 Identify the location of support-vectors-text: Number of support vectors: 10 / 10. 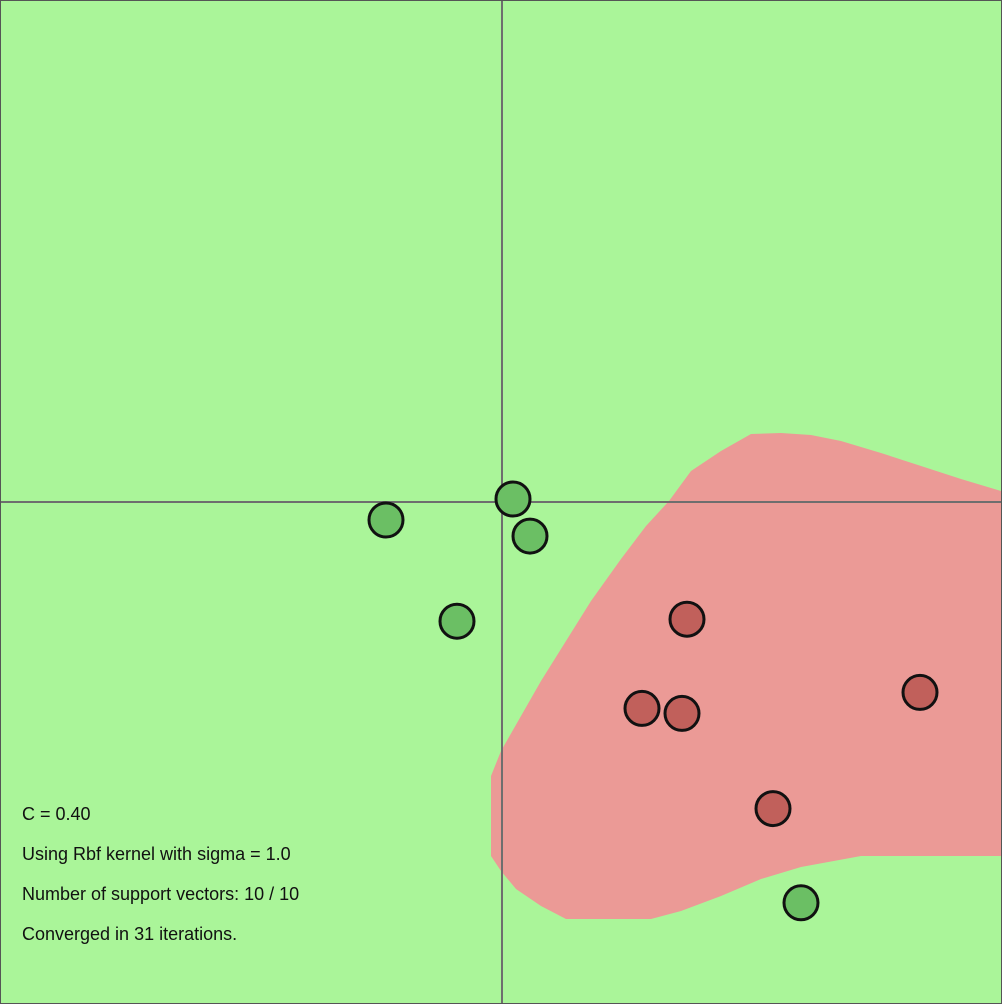
(161, 894).